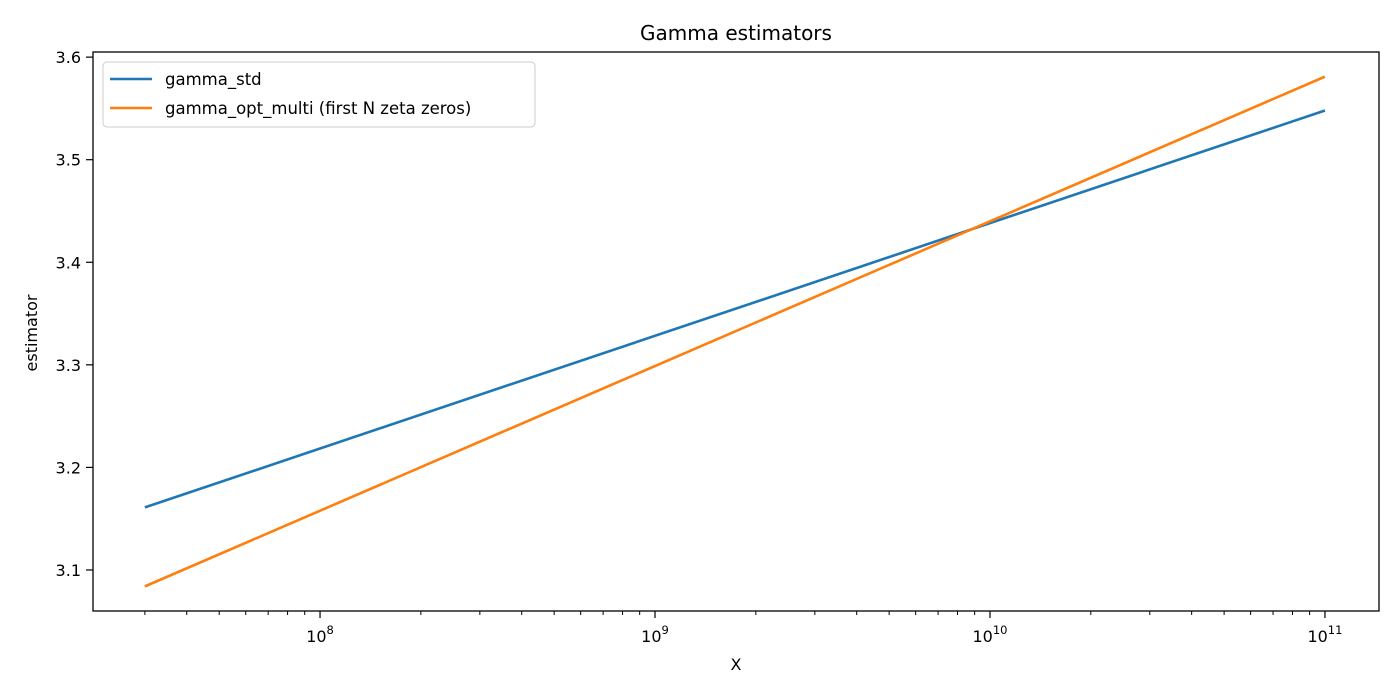 Image resolution: width=1400 pixels, height=700 pixels. Describe the element at coordinates (68, 467) in the screenshot. I see `y-tick-label: 3.2` at that location.